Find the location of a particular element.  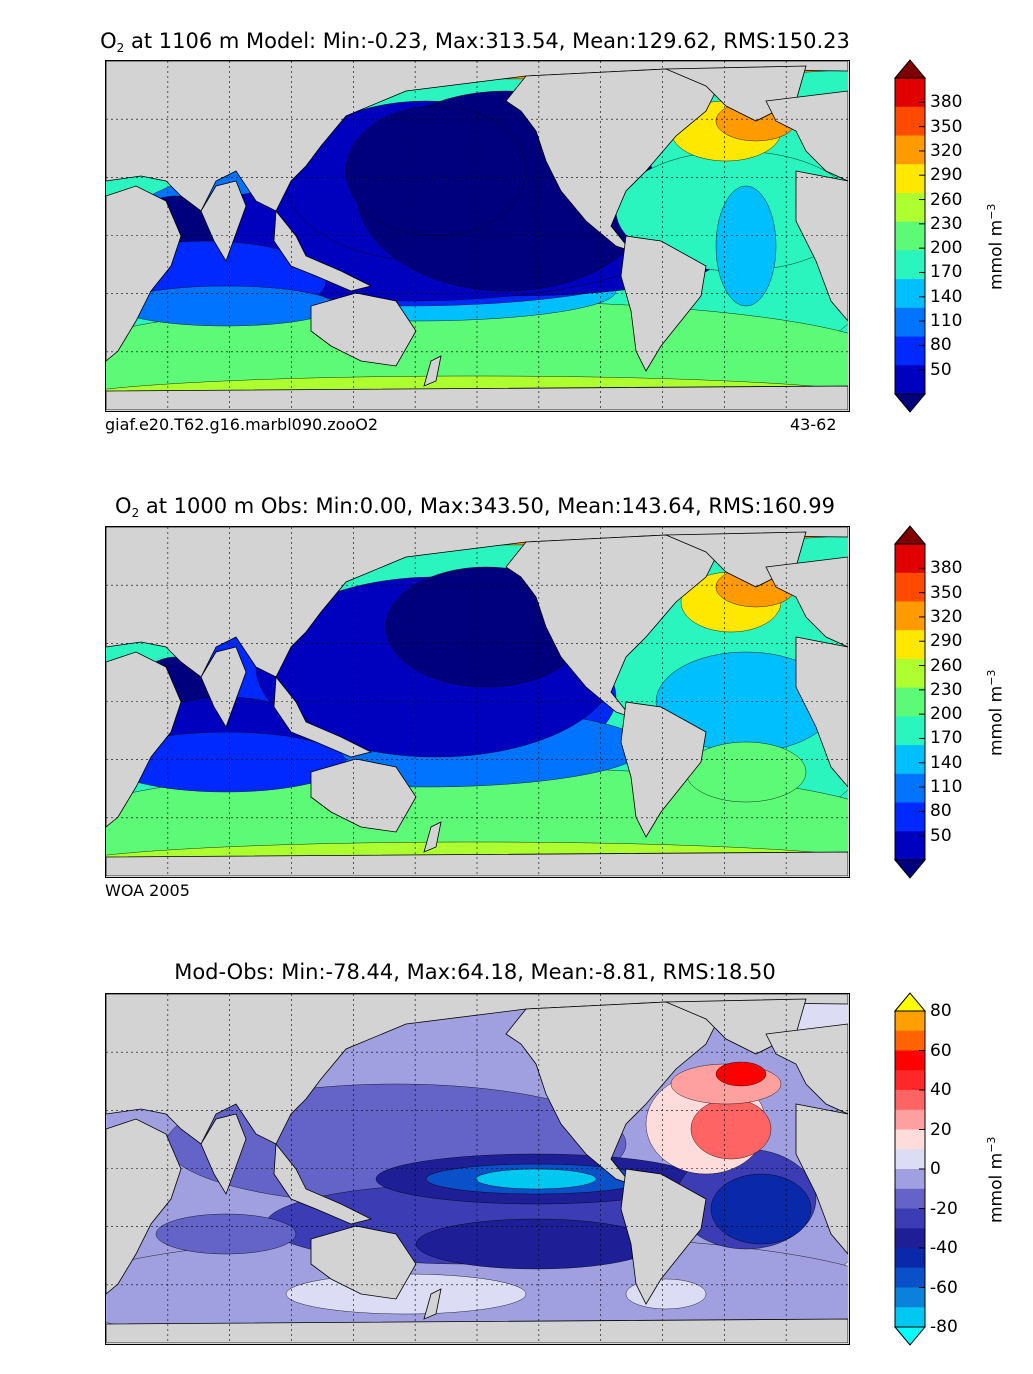

colorbar-unit-model: mmol m−3 is located at coordinates (996, 246).